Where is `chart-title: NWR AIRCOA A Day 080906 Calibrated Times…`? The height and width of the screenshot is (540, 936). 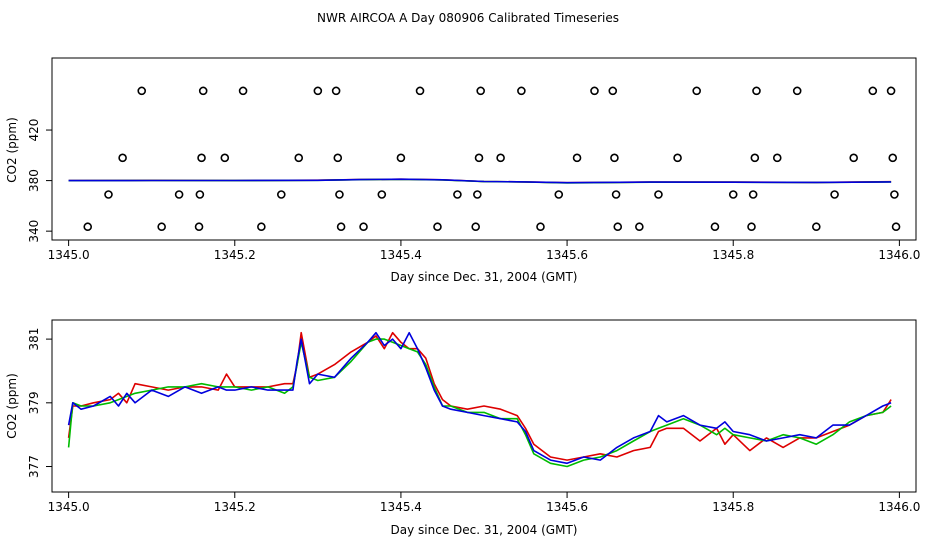 chart-title: NWR AIRCOA A Day 080906 Calibrated Times… is located at coordinates (468, 18).